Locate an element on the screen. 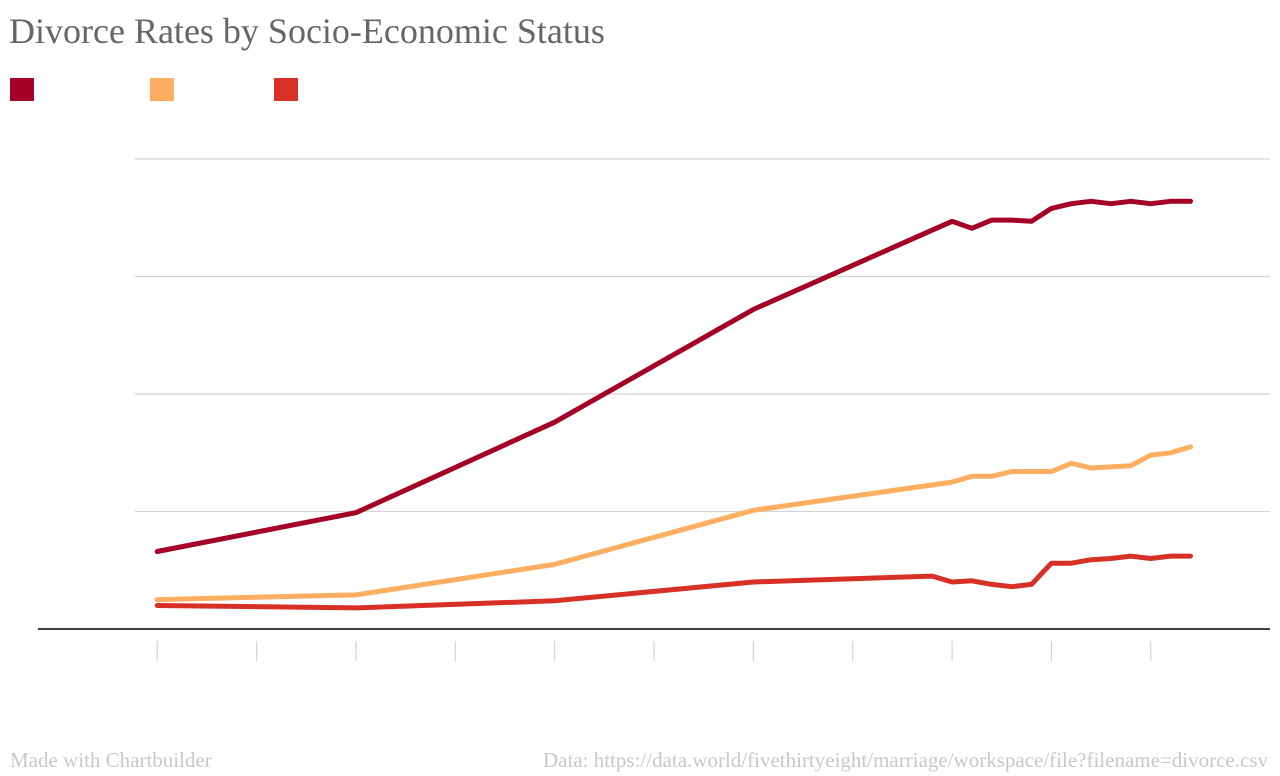  footer-credit: Made with Chartbuilder is located at coordinates (111, 760).